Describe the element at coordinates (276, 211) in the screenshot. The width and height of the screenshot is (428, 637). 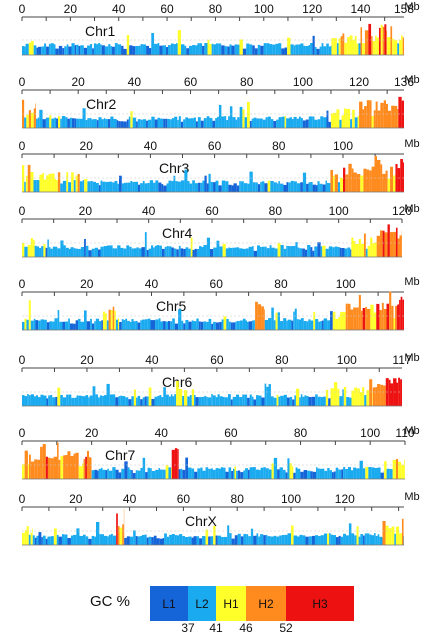
I see `tick-label: 80` at that location.